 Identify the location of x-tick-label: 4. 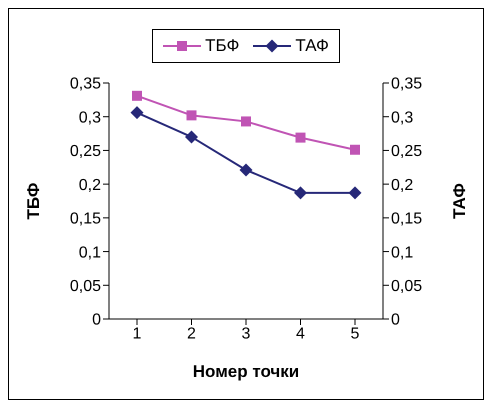
(301, 333).